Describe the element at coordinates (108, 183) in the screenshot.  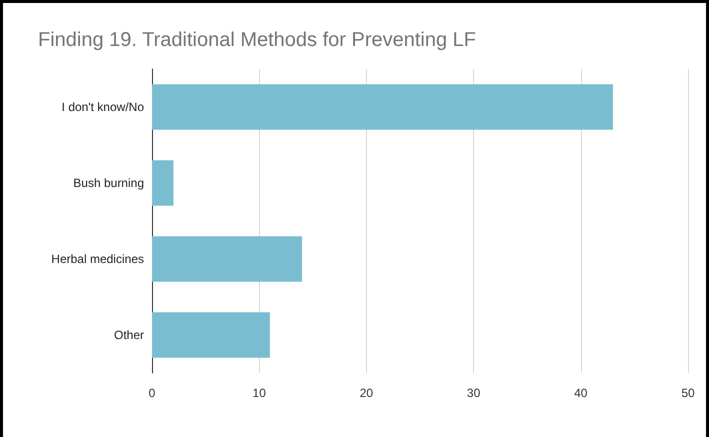
I see `y-tick-label: Bush burning` at that location.